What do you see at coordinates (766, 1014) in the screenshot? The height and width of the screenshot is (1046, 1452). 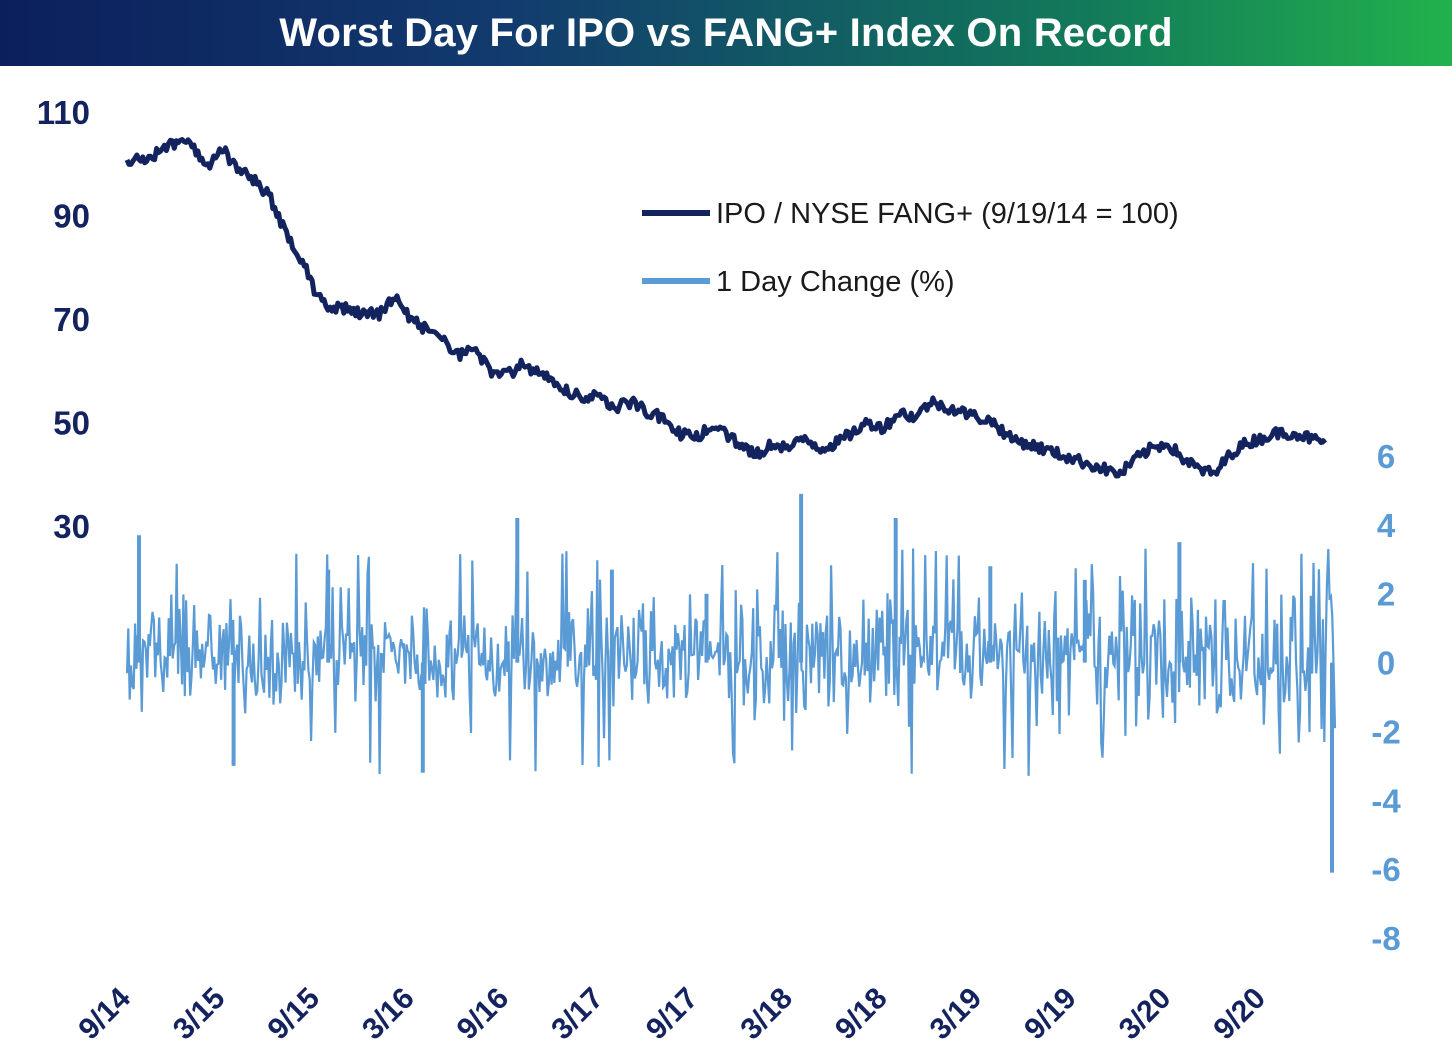 I see `x-tick-label: 3/18` at bounding box center [766, 1014].